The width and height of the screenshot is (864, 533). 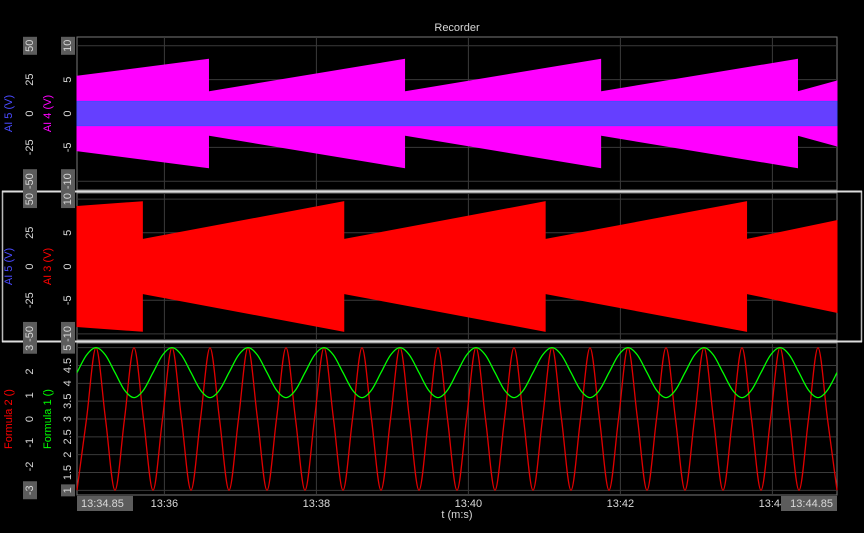 What do you see at coordinates (621, 504) in the screenshot?
I see `x-tick-label: 13:42` at bounding box center [621, 504].